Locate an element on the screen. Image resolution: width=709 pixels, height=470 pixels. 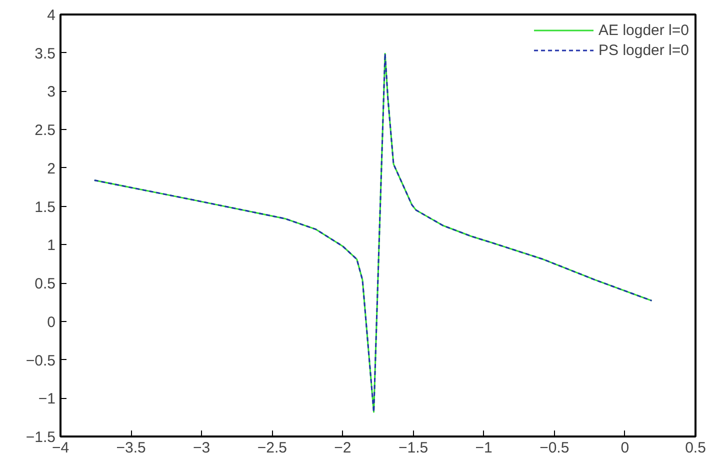
x-tick-label: −1 is located at coordinates (483, 448).